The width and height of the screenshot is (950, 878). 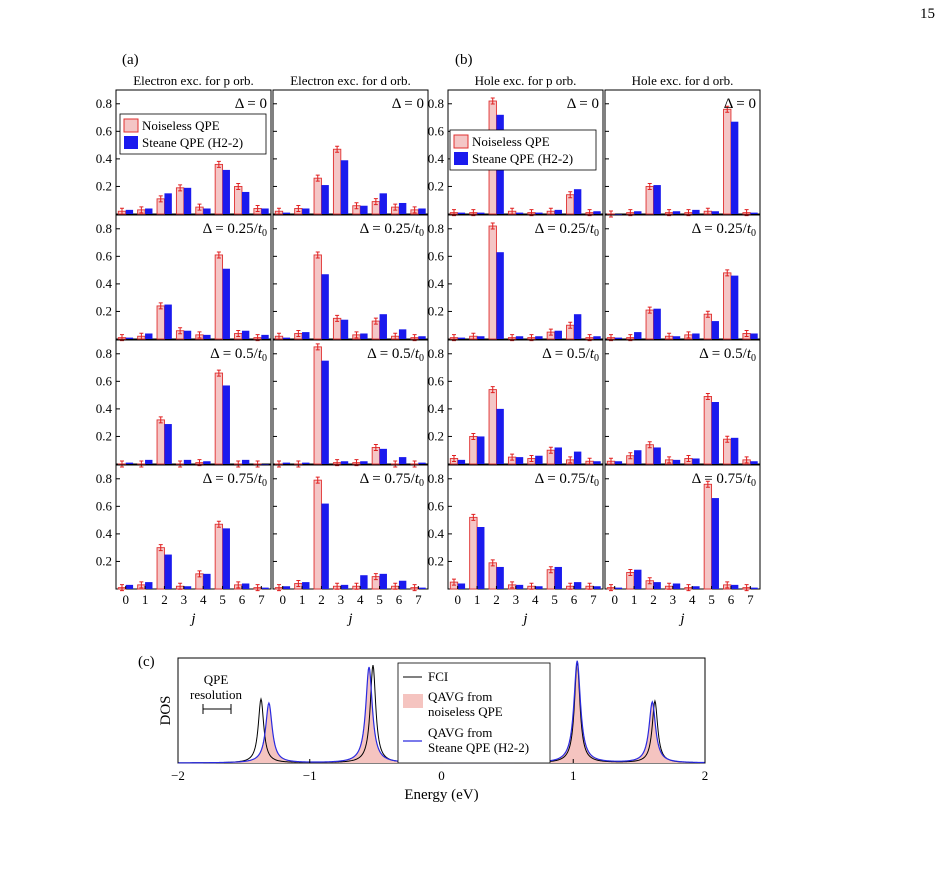 I want to click on panel-label-a: (a), so click(x=130, y=60).